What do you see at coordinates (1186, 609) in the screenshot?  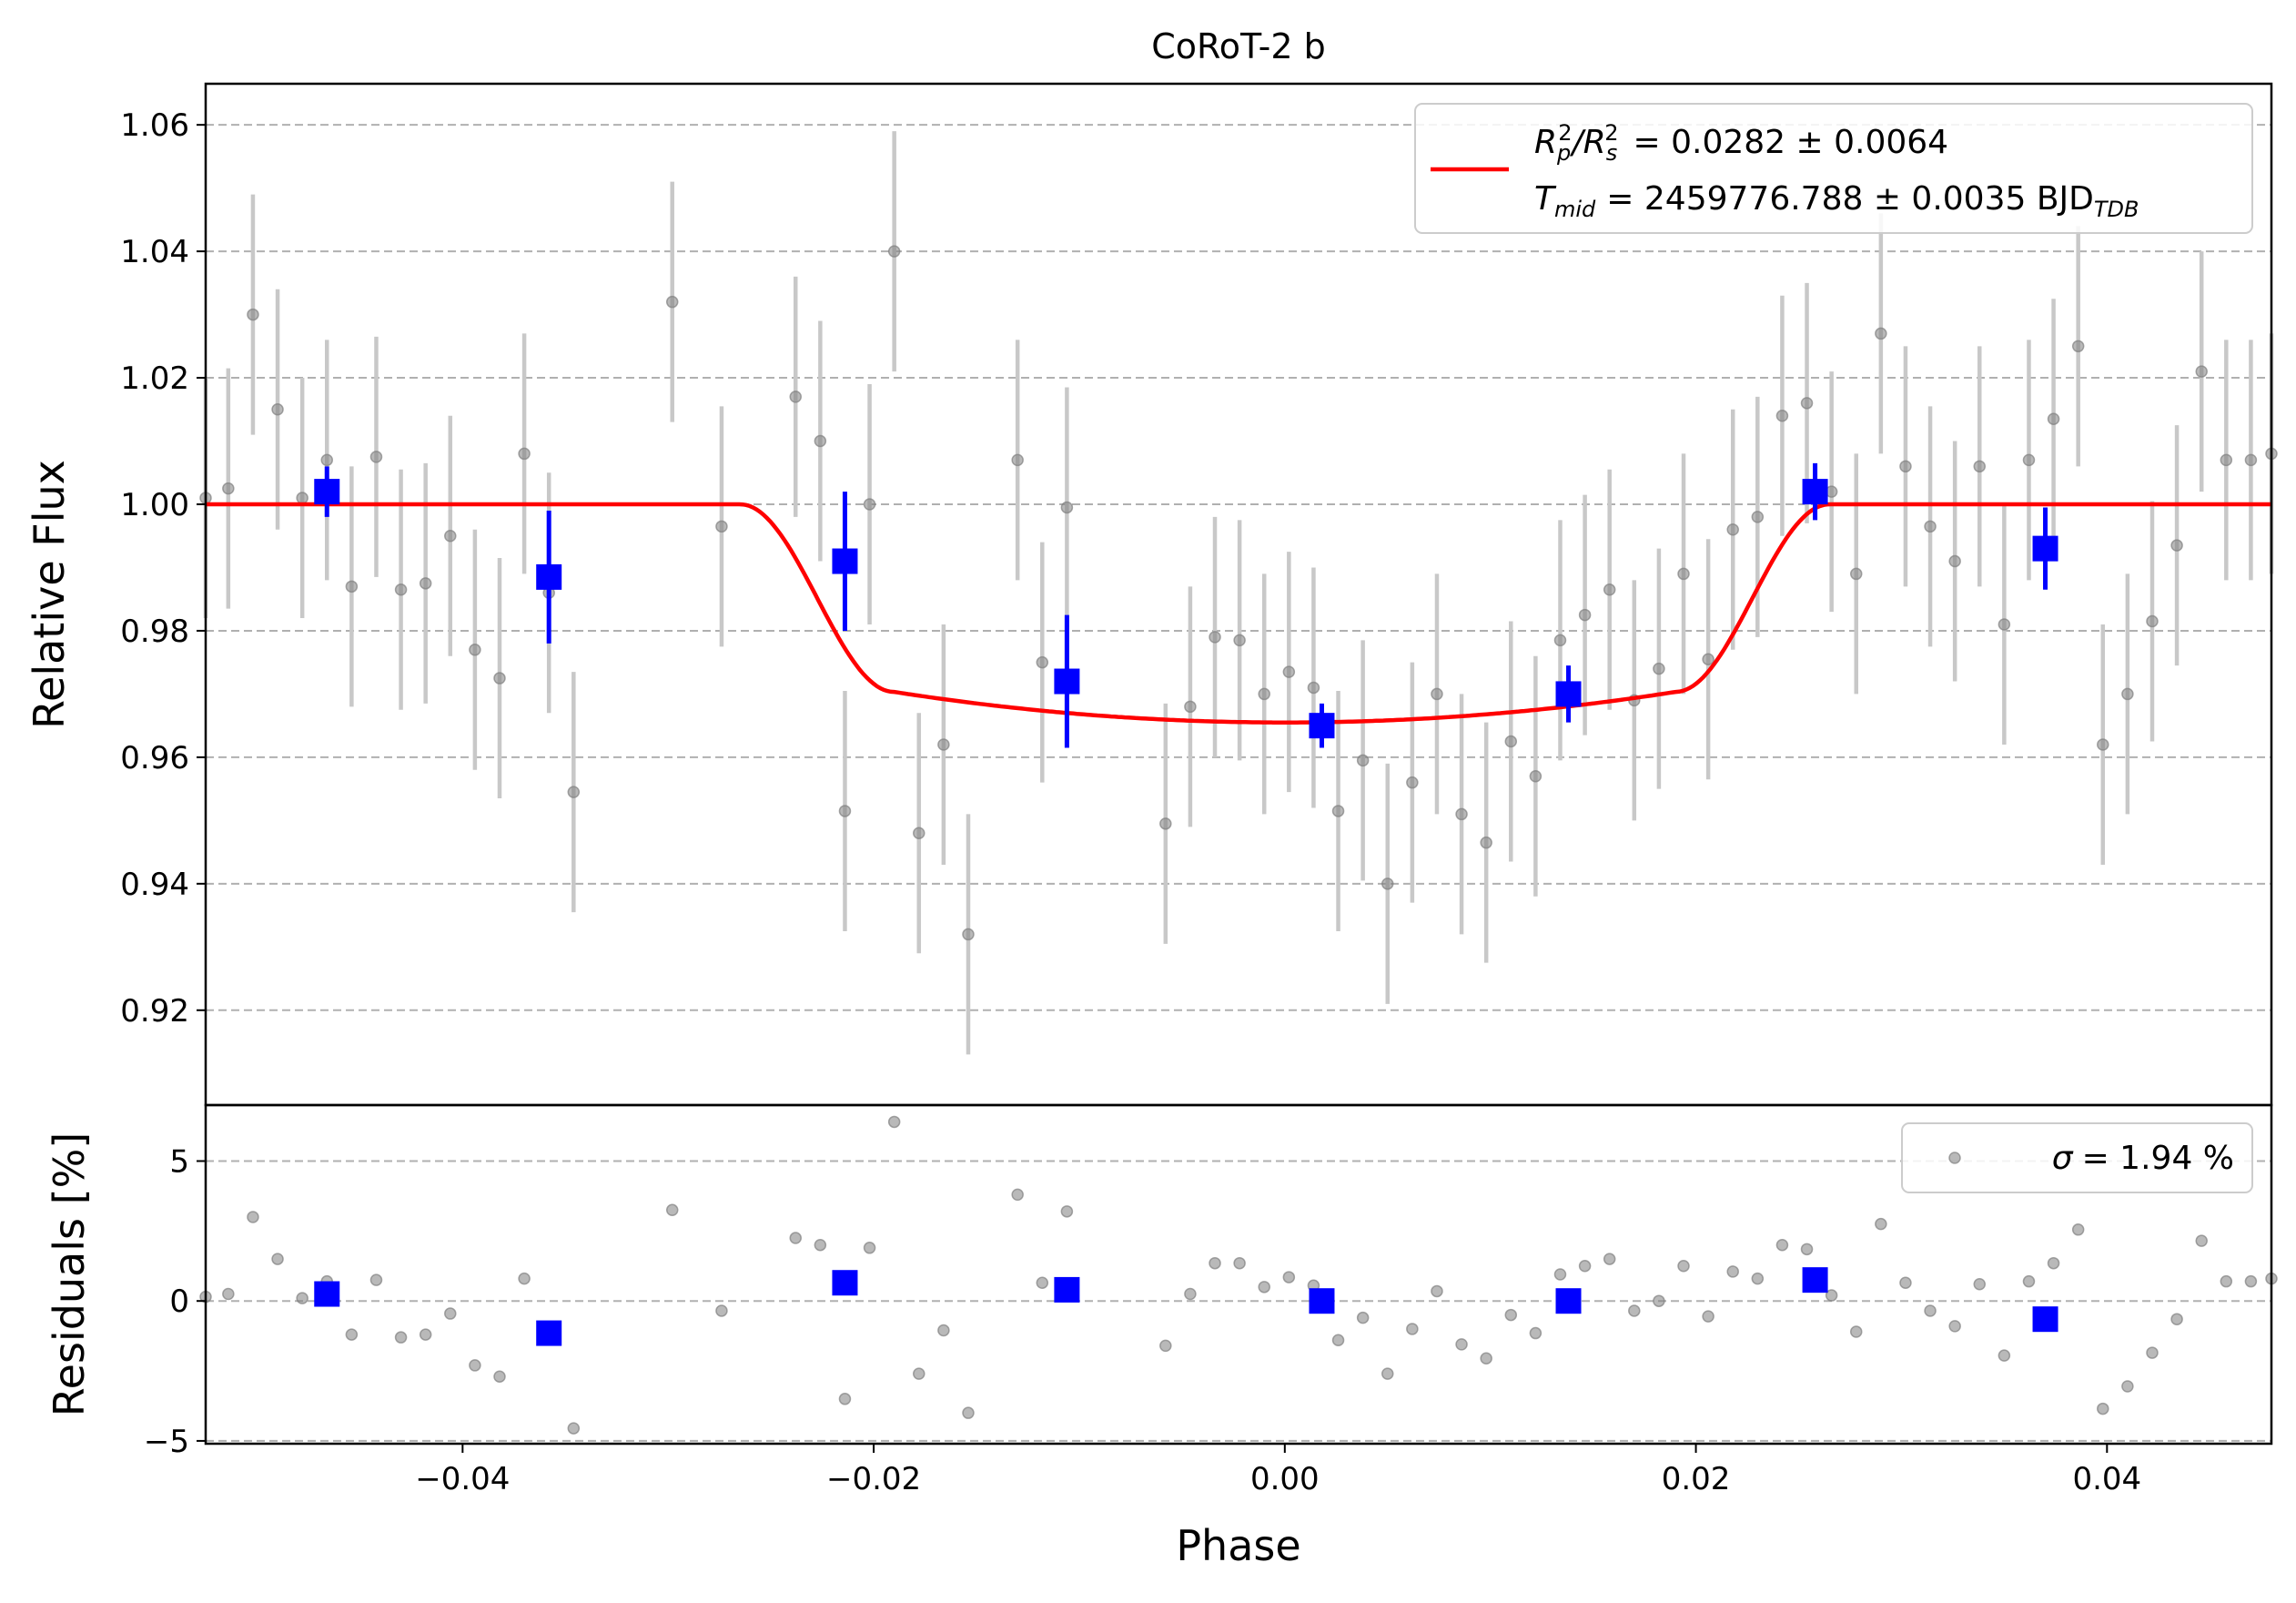 I see `binned-points` at bounding box center [1186, 609].